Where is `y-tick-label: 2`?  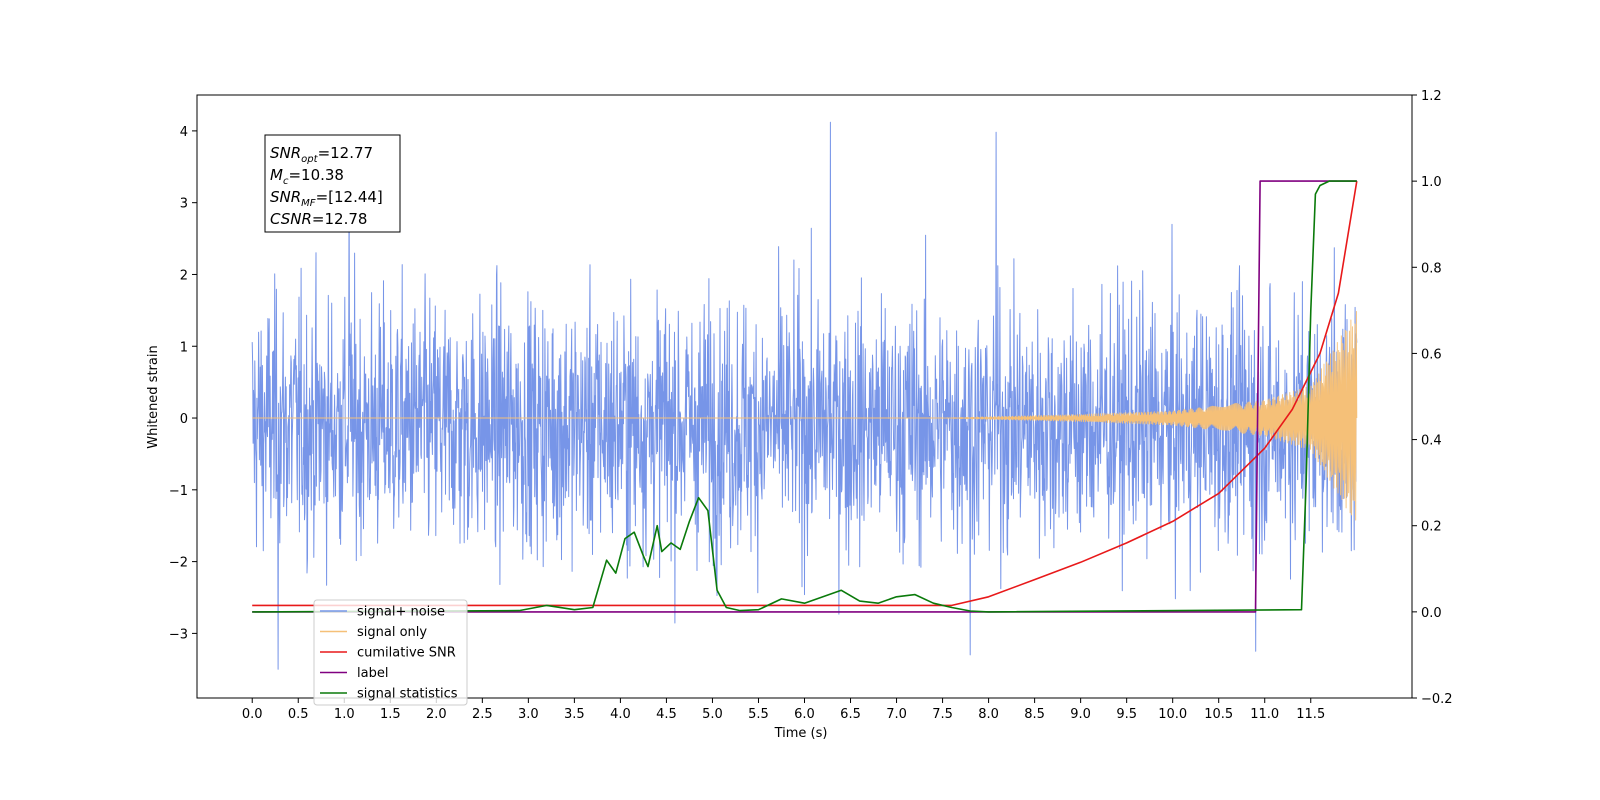 y-tick-label: 2 is located at coordinates (184, 275).